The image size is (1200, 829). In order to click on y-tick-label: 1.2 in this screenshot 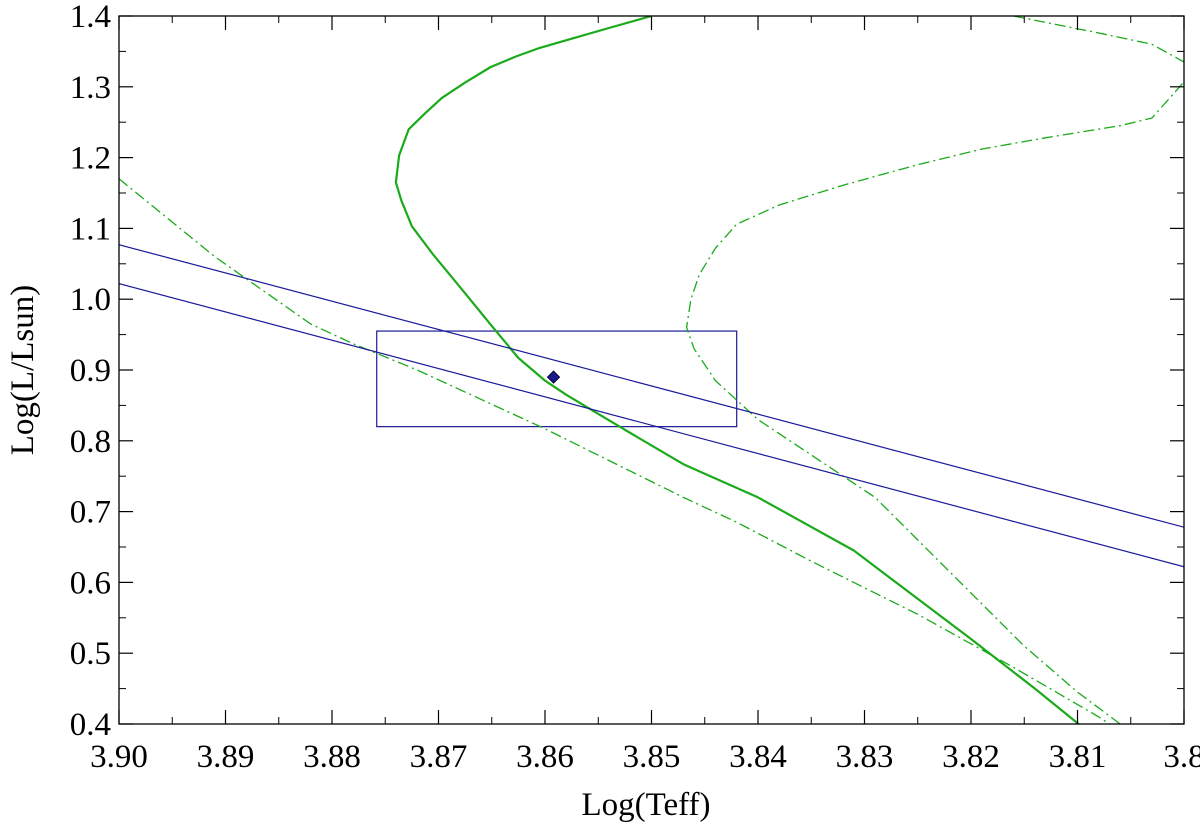, I will do `click(90, 159)`.